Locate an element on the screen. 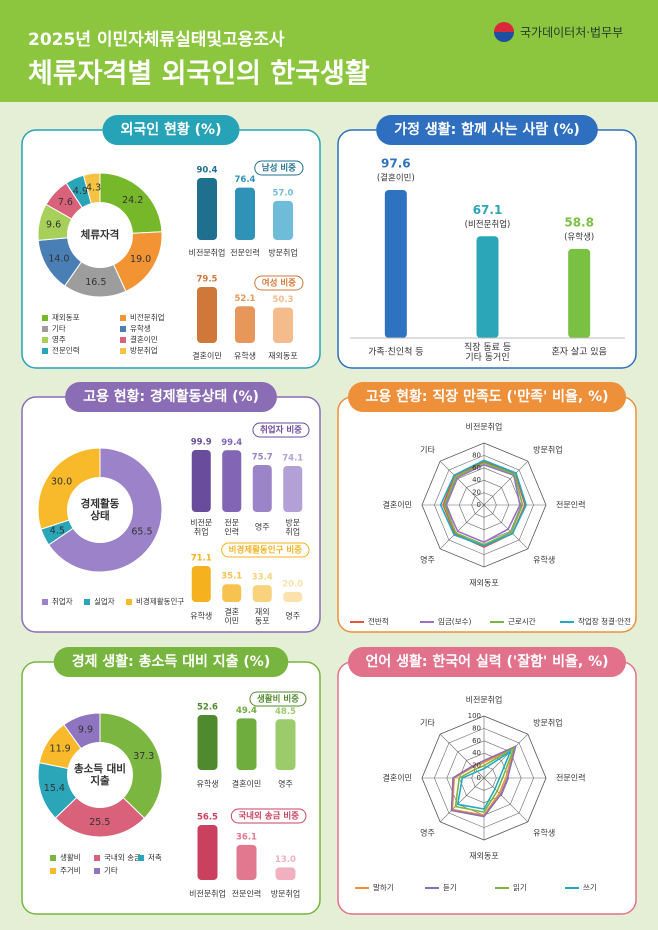 The image size is (658, 930). legend-label: 생활비 is located at coordinates (70, 857).